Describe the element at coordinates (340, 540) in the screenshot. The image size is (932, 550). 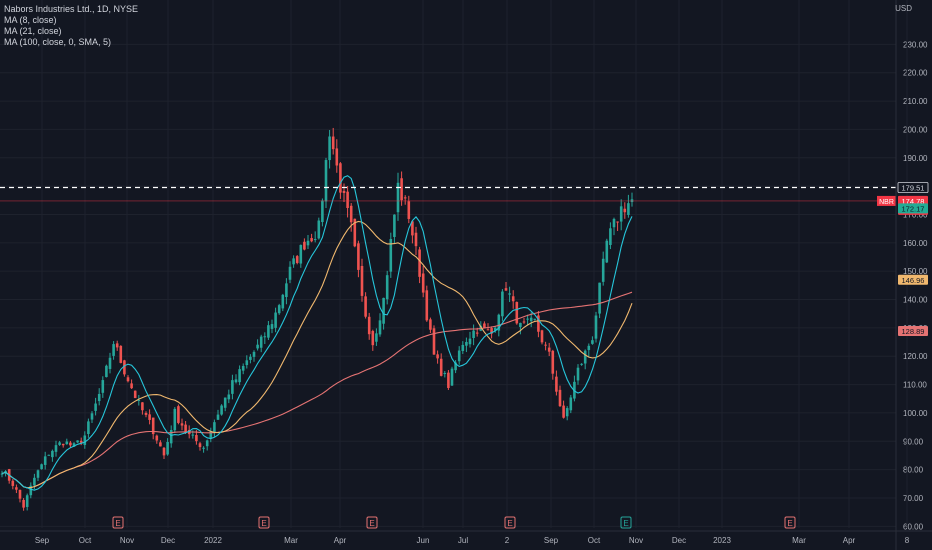
I see `x-tick-label: Apr` at that location.